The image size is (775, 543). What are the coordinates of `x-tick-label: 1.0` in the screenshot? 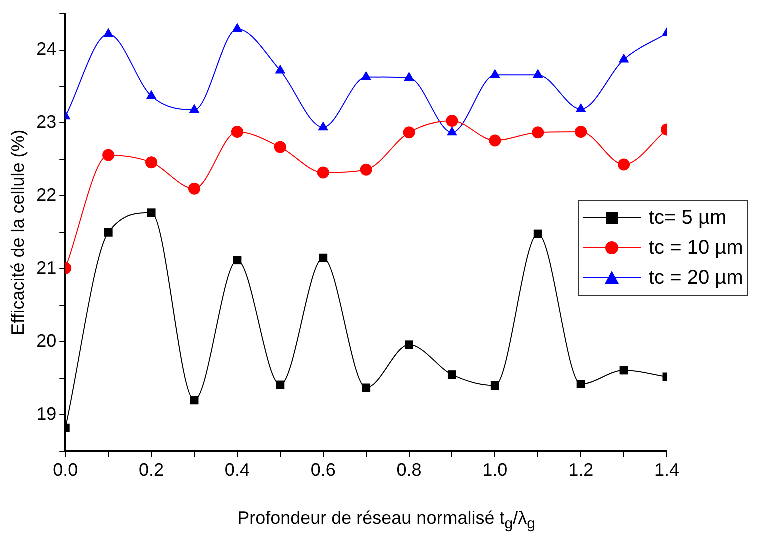 It's located at (495, 470).